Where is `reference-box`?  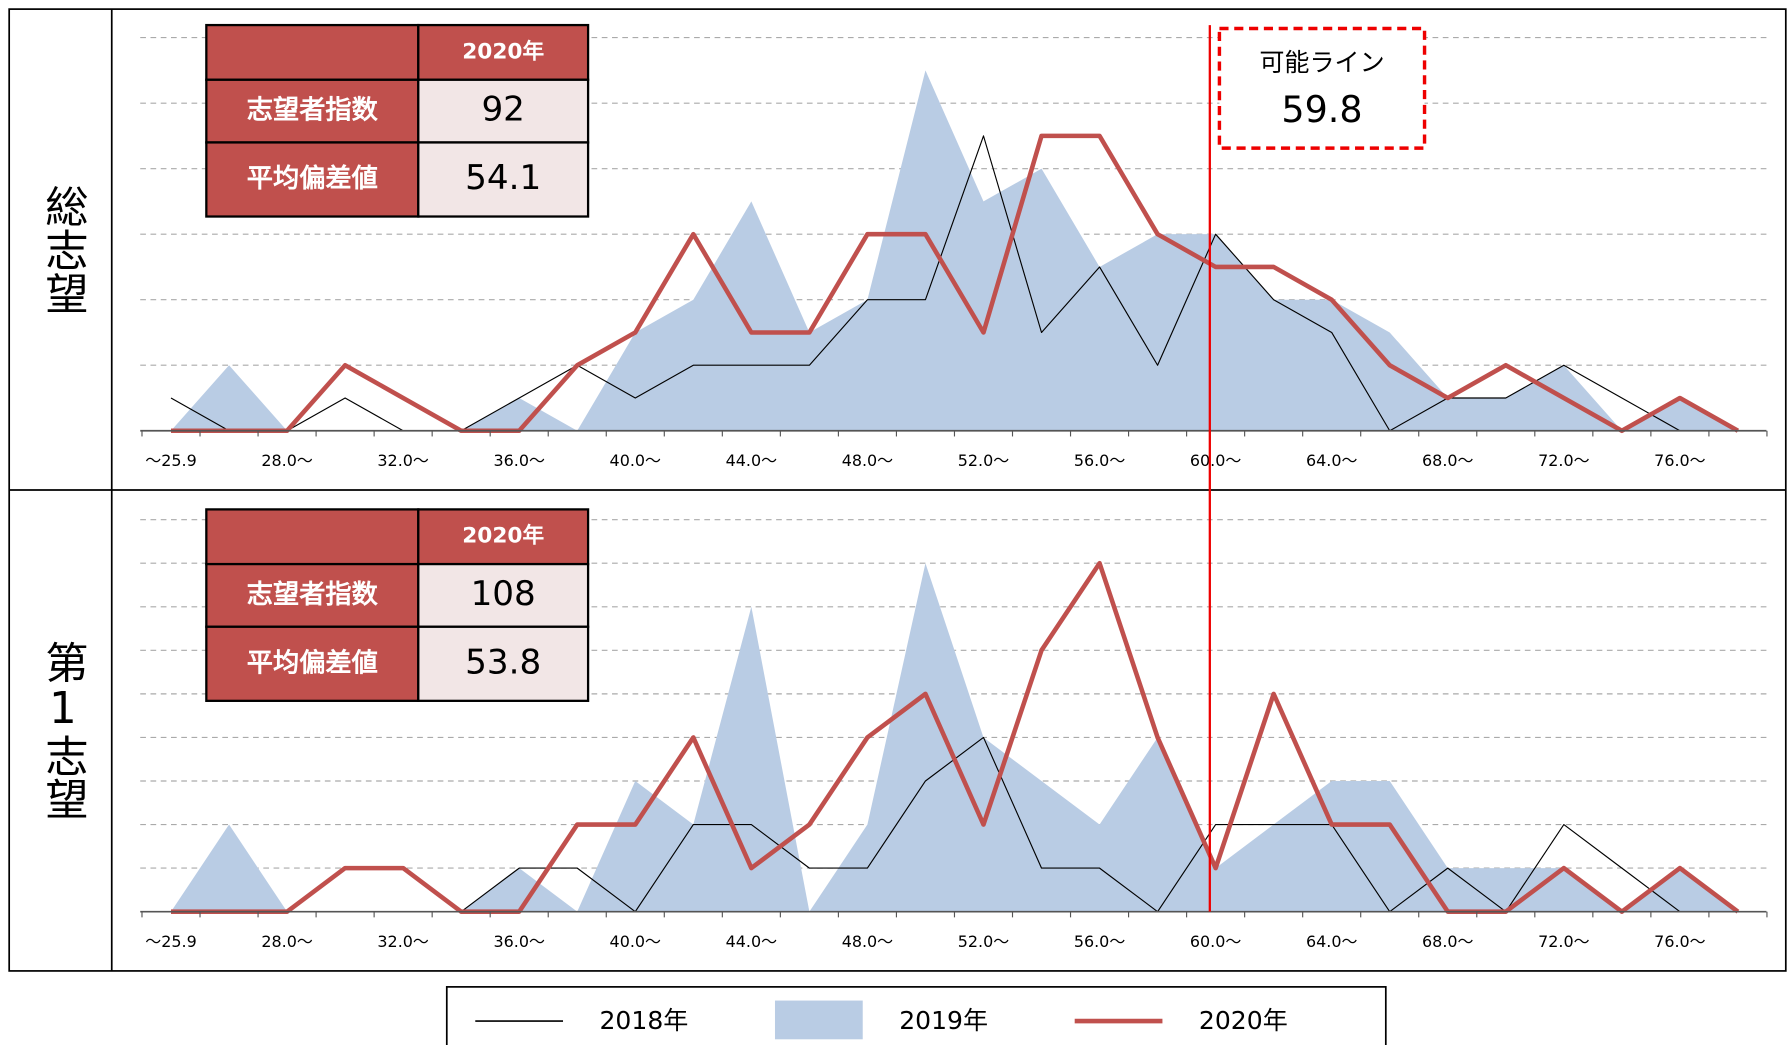 reference-box is located at coordinates (1322, 88).